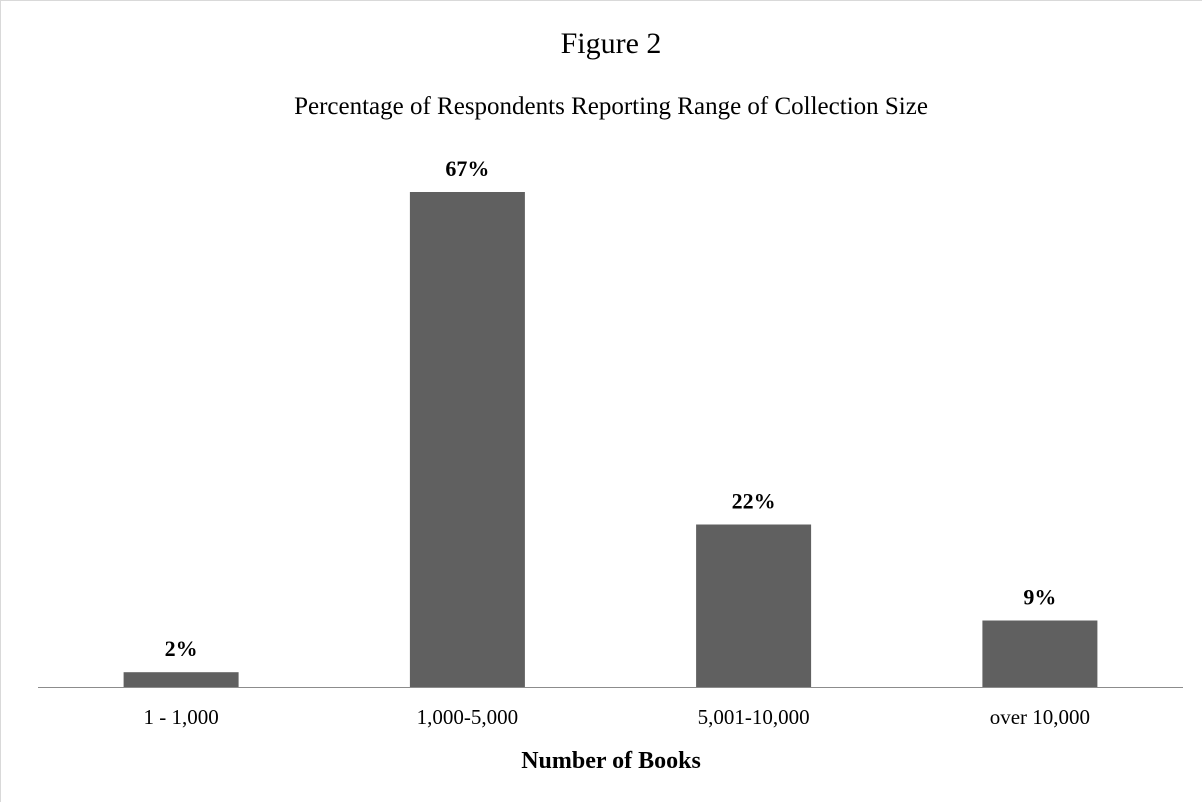 This screenshot has width=1203, height=804. What do you see at coordinates (611, 43) in the screenshot?
I see `chart-title: Figure 2` at bounding box center [611, 43].